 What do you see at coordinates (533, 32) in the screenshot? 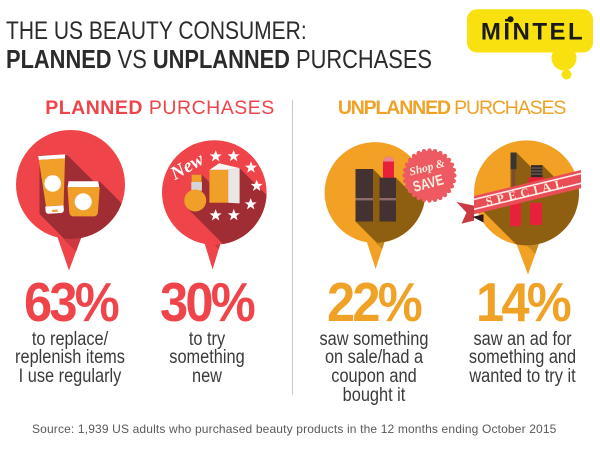
I see `svg-text: MİNTEL` at bounding box center [533, 32].